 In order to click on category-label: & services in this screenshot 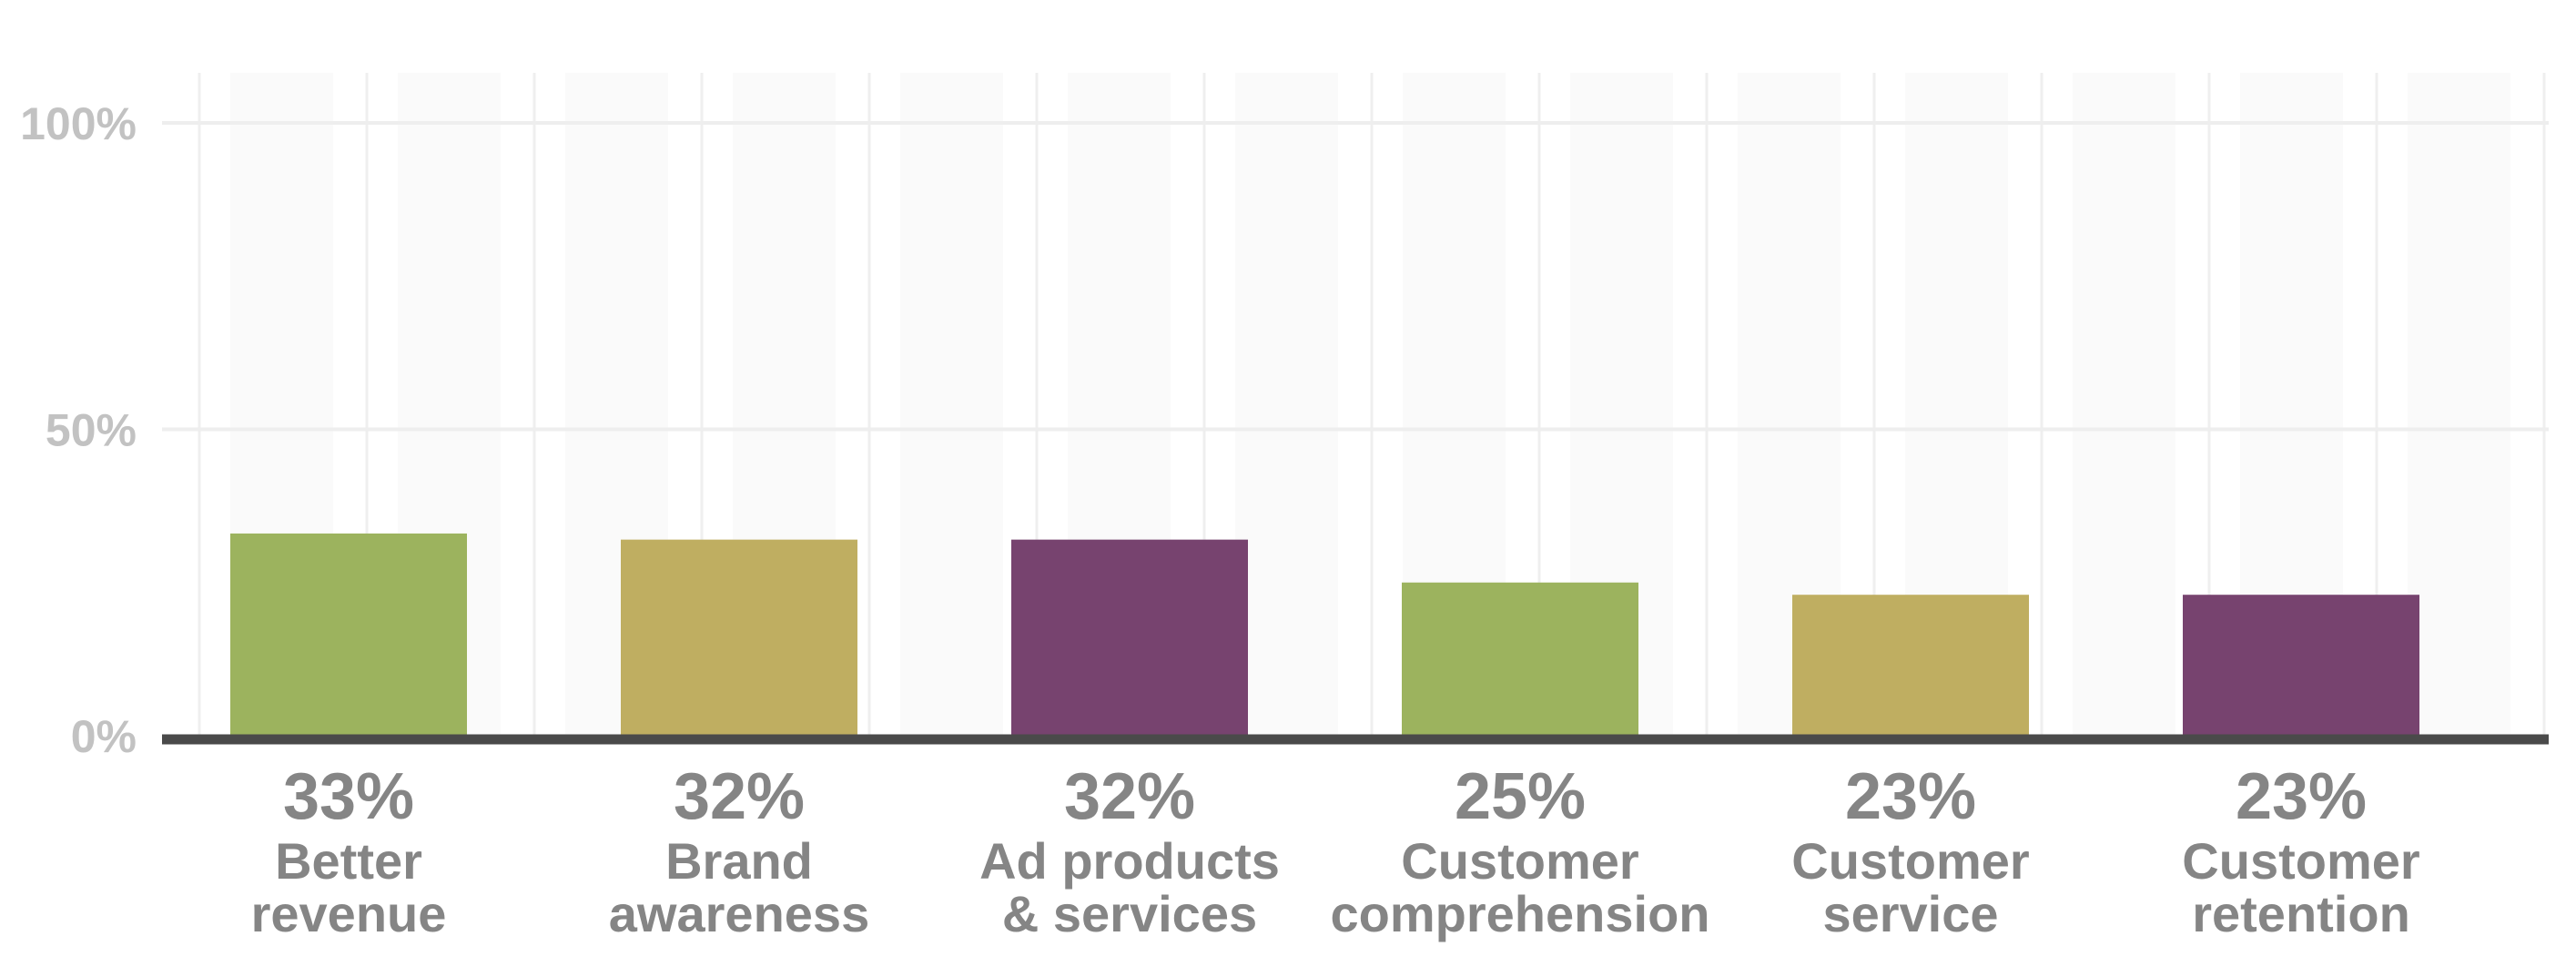, I will do `click(1129, 913)`.